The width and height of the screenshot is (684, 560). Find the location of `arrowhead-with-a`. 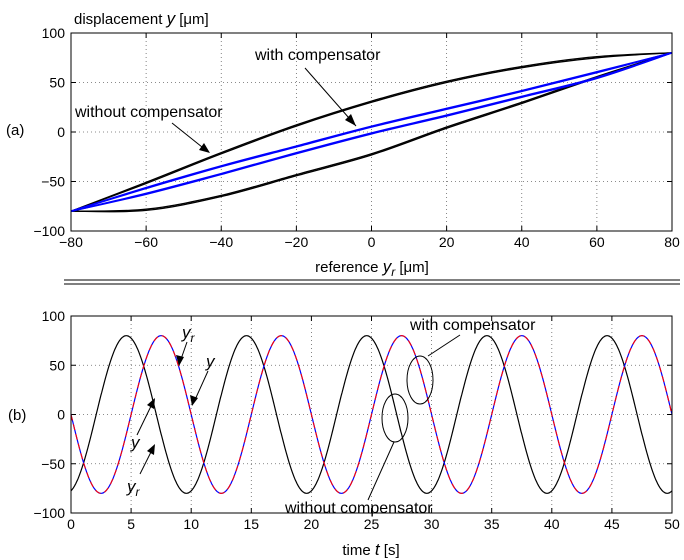

arrowhead-with-a is located at coordinates (350, 120).